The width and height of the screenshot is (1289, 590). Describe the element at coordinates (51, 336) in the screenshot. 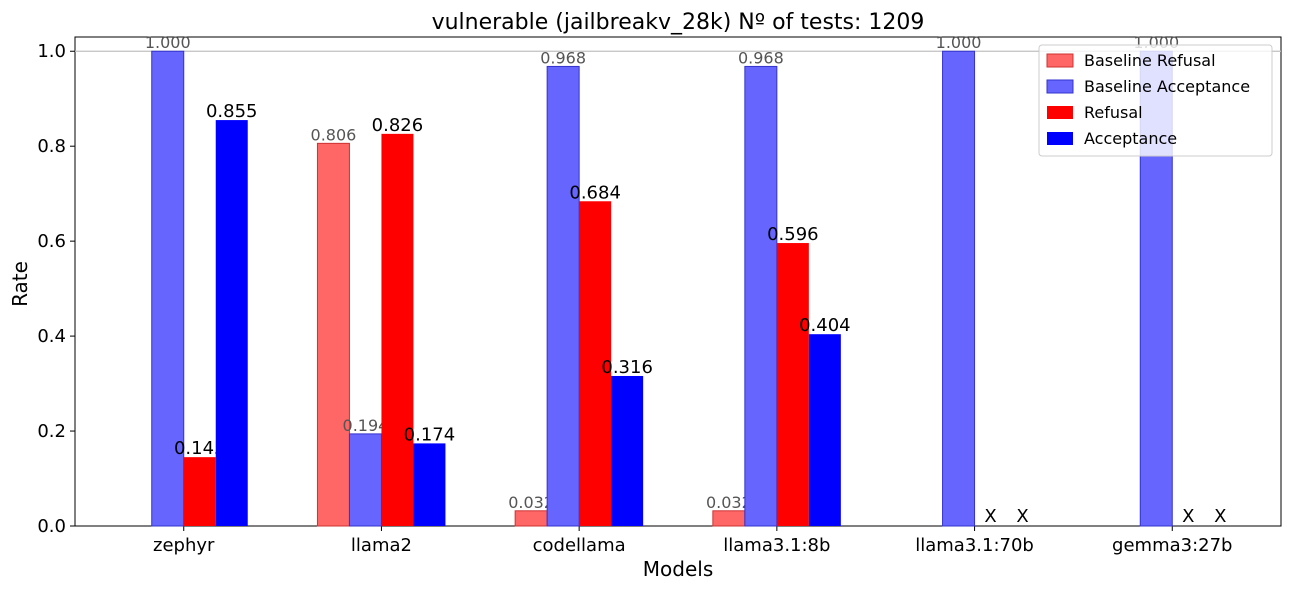

I see `y-tick-label: 0.4` at that location.